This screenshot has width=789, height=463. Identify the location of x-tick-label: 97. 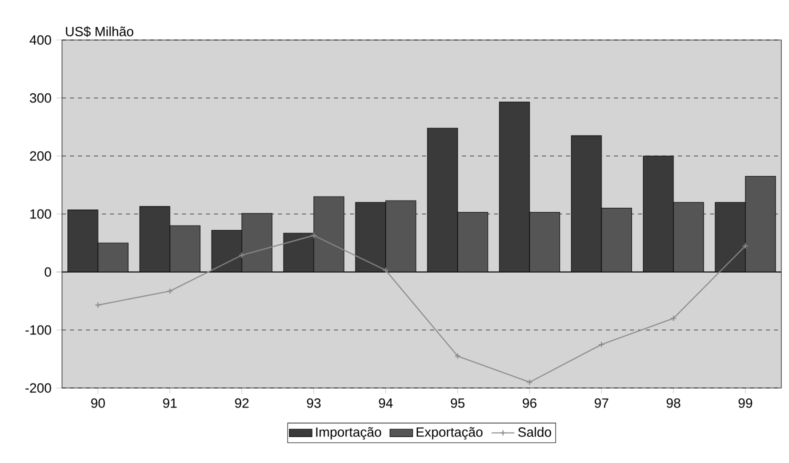
(601, 403).